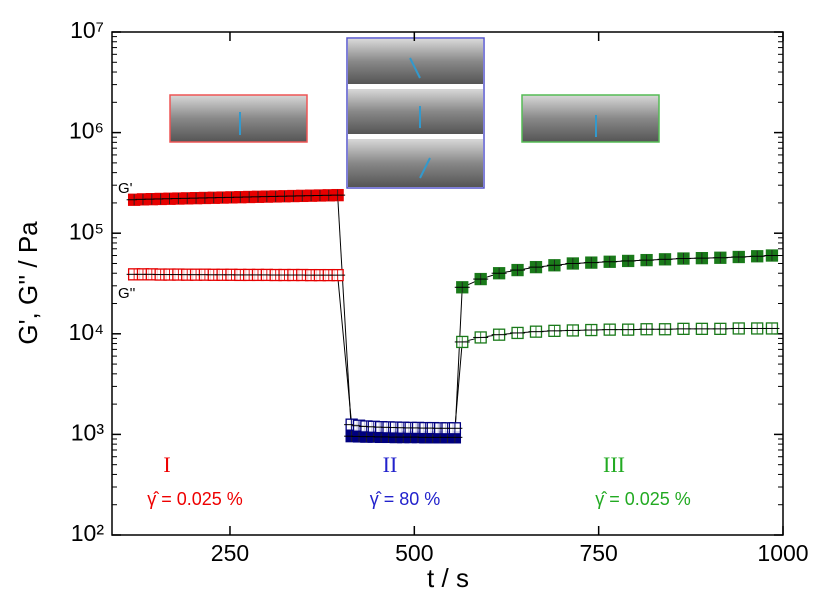  What do you see at coordinates (127, 293) in the screenshot?
I see `annotation: G''` at bounding box center [127, 293].